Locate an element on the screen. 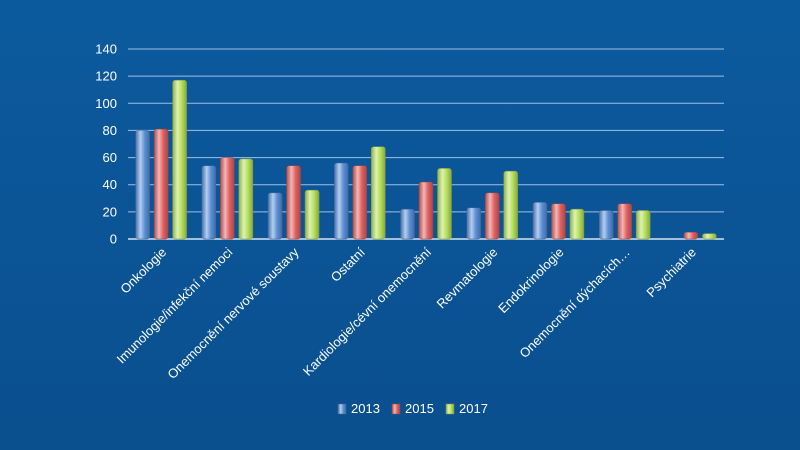 The width and height of the screenshot is (800, 450). y-tick-label: 20 is located at coordinates (110, 211).